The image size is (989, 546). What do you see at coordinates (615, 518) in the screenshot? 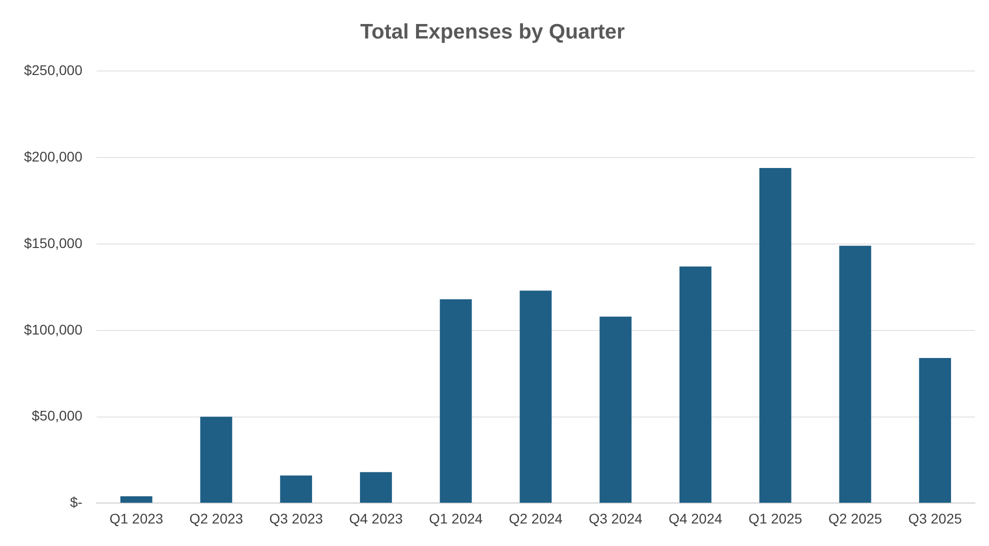
I see `x-tick-label: Q3 2024` at bounding box center [615, 518].